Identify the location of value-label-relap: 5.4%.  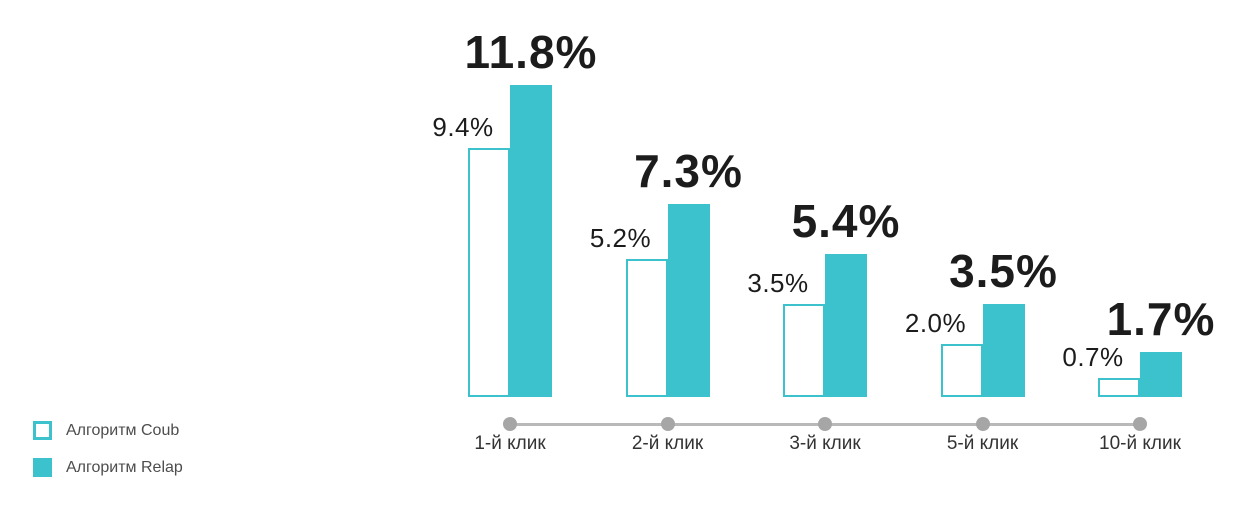
(846, 221).